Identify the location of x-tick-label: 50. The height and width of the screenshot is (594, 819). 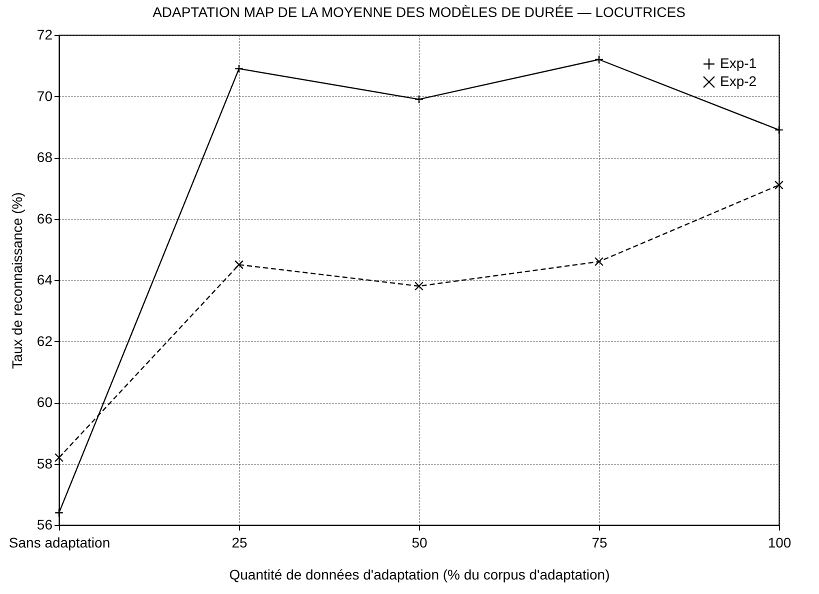
(420, 542).